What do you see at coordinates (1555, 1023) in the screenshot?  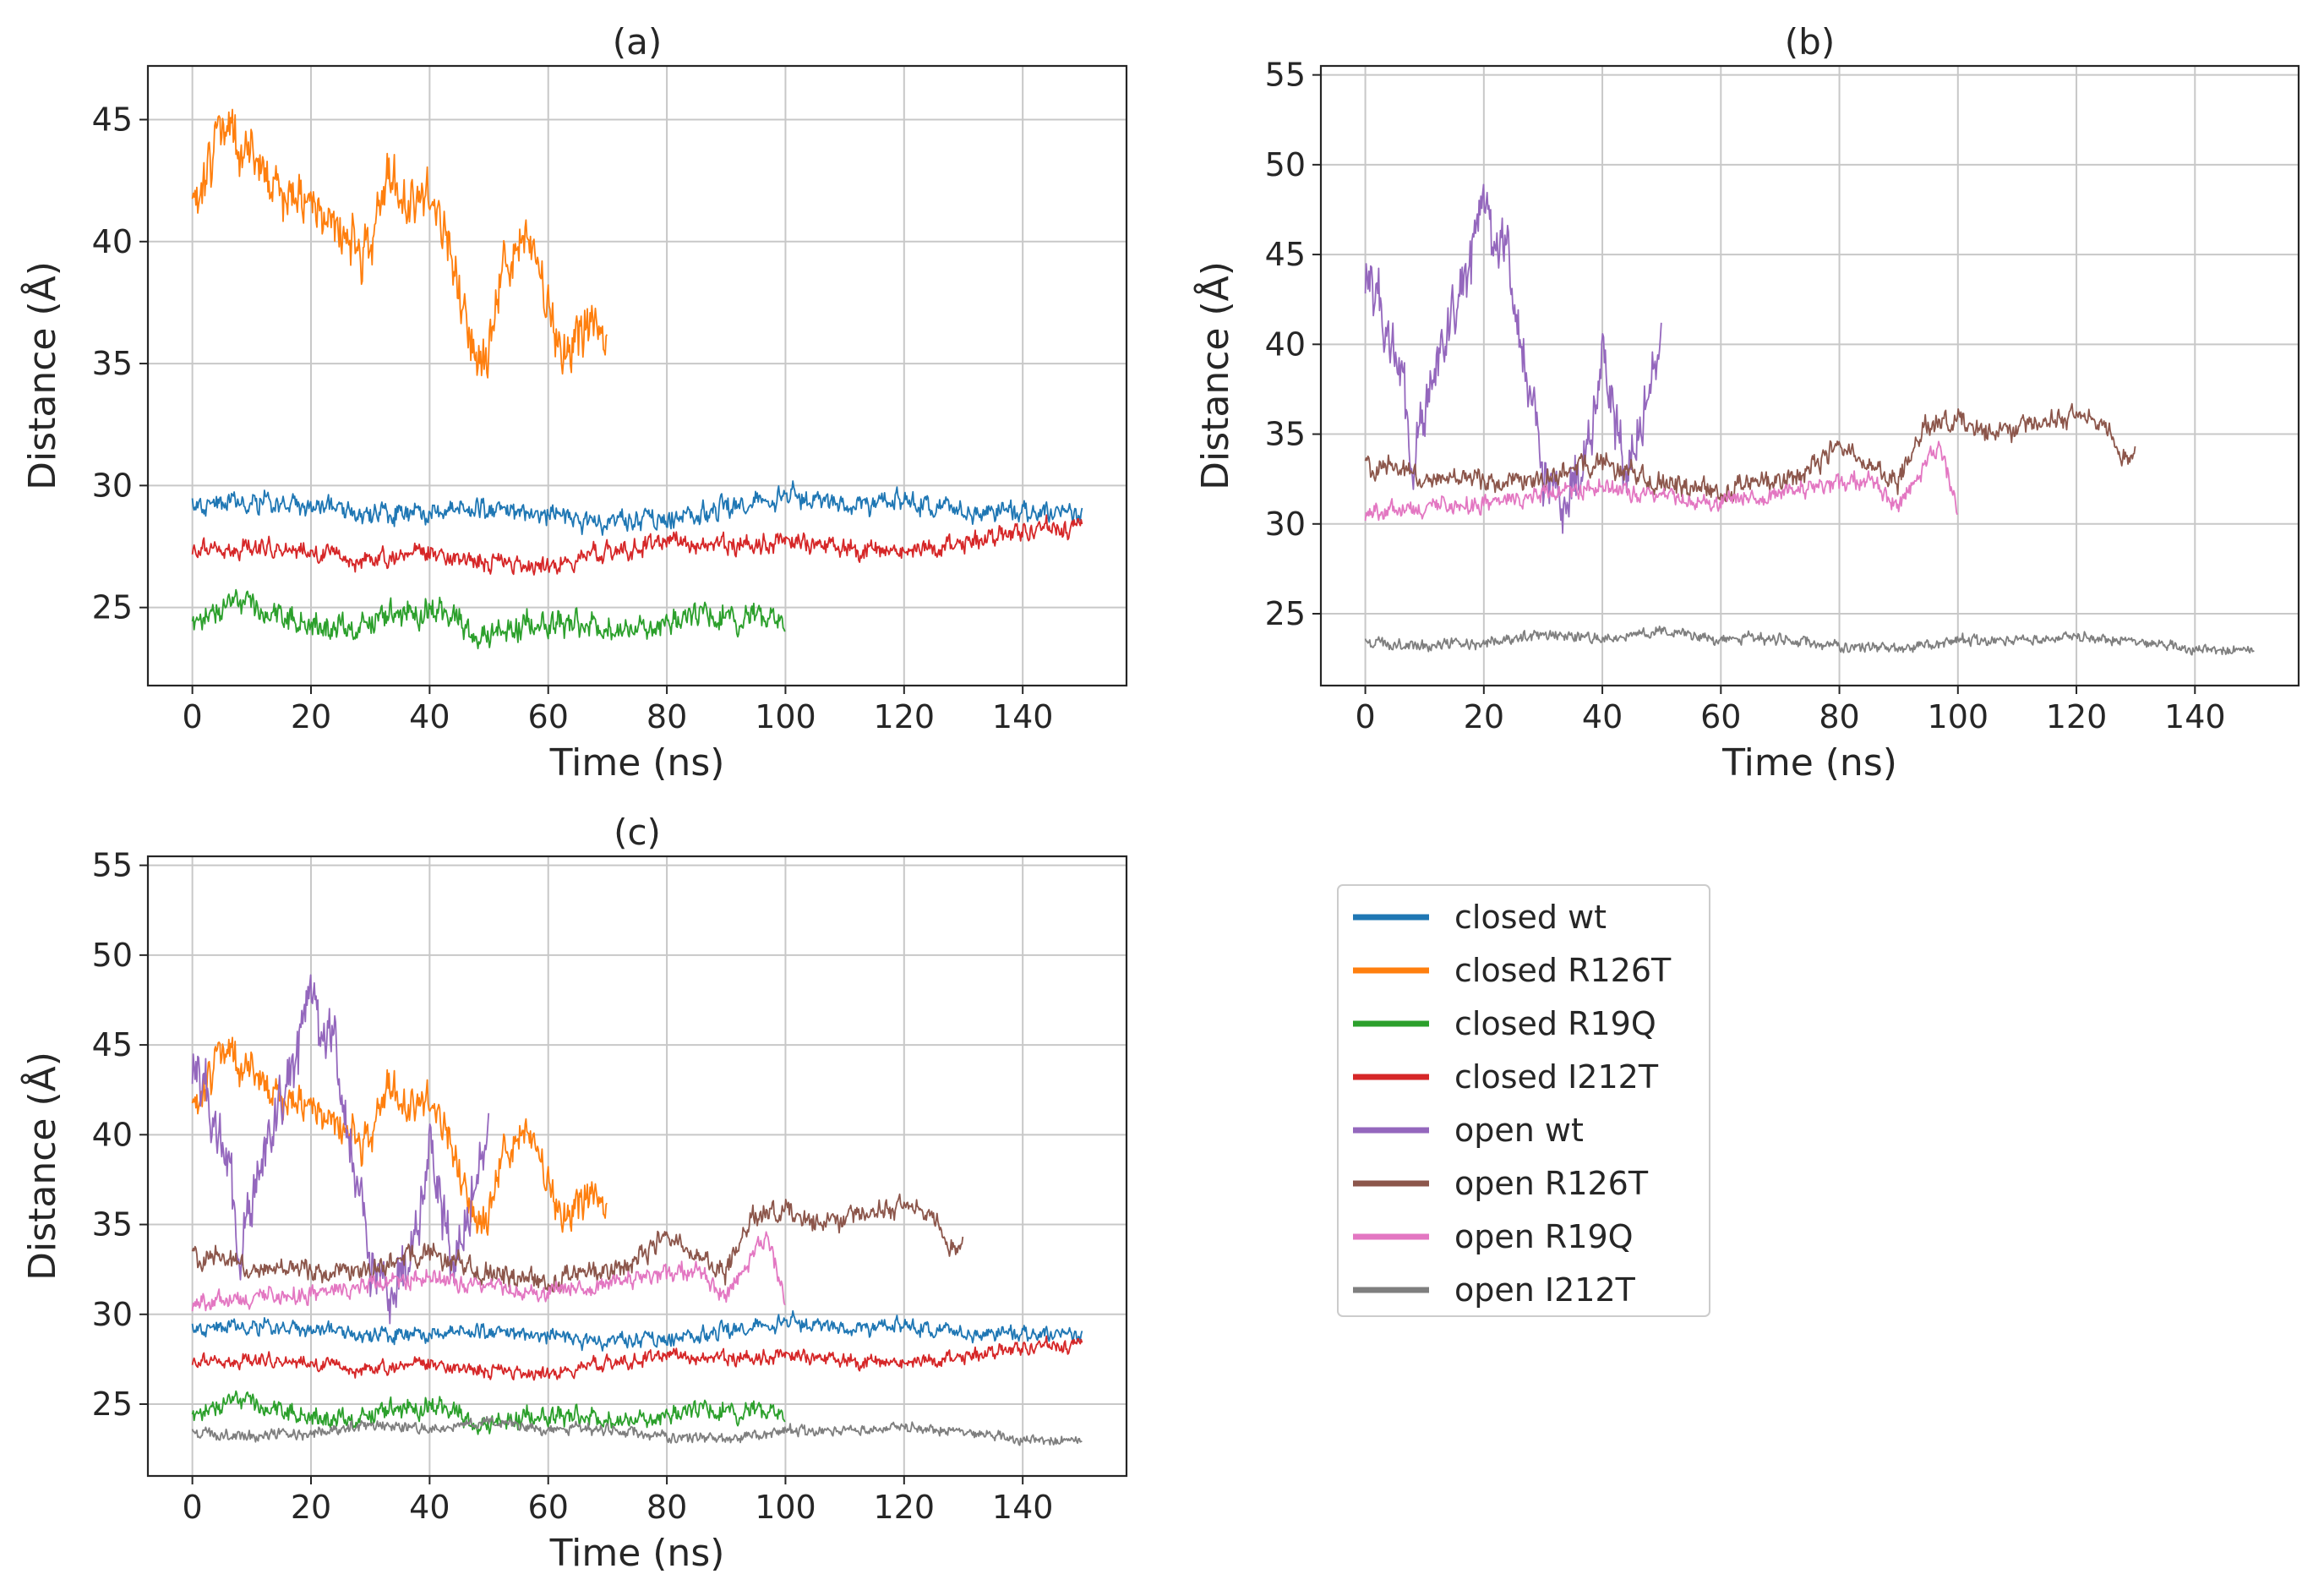 I see `legend-label-closed-r19q: closed R19Q` at bounding box center [1555, 1023].